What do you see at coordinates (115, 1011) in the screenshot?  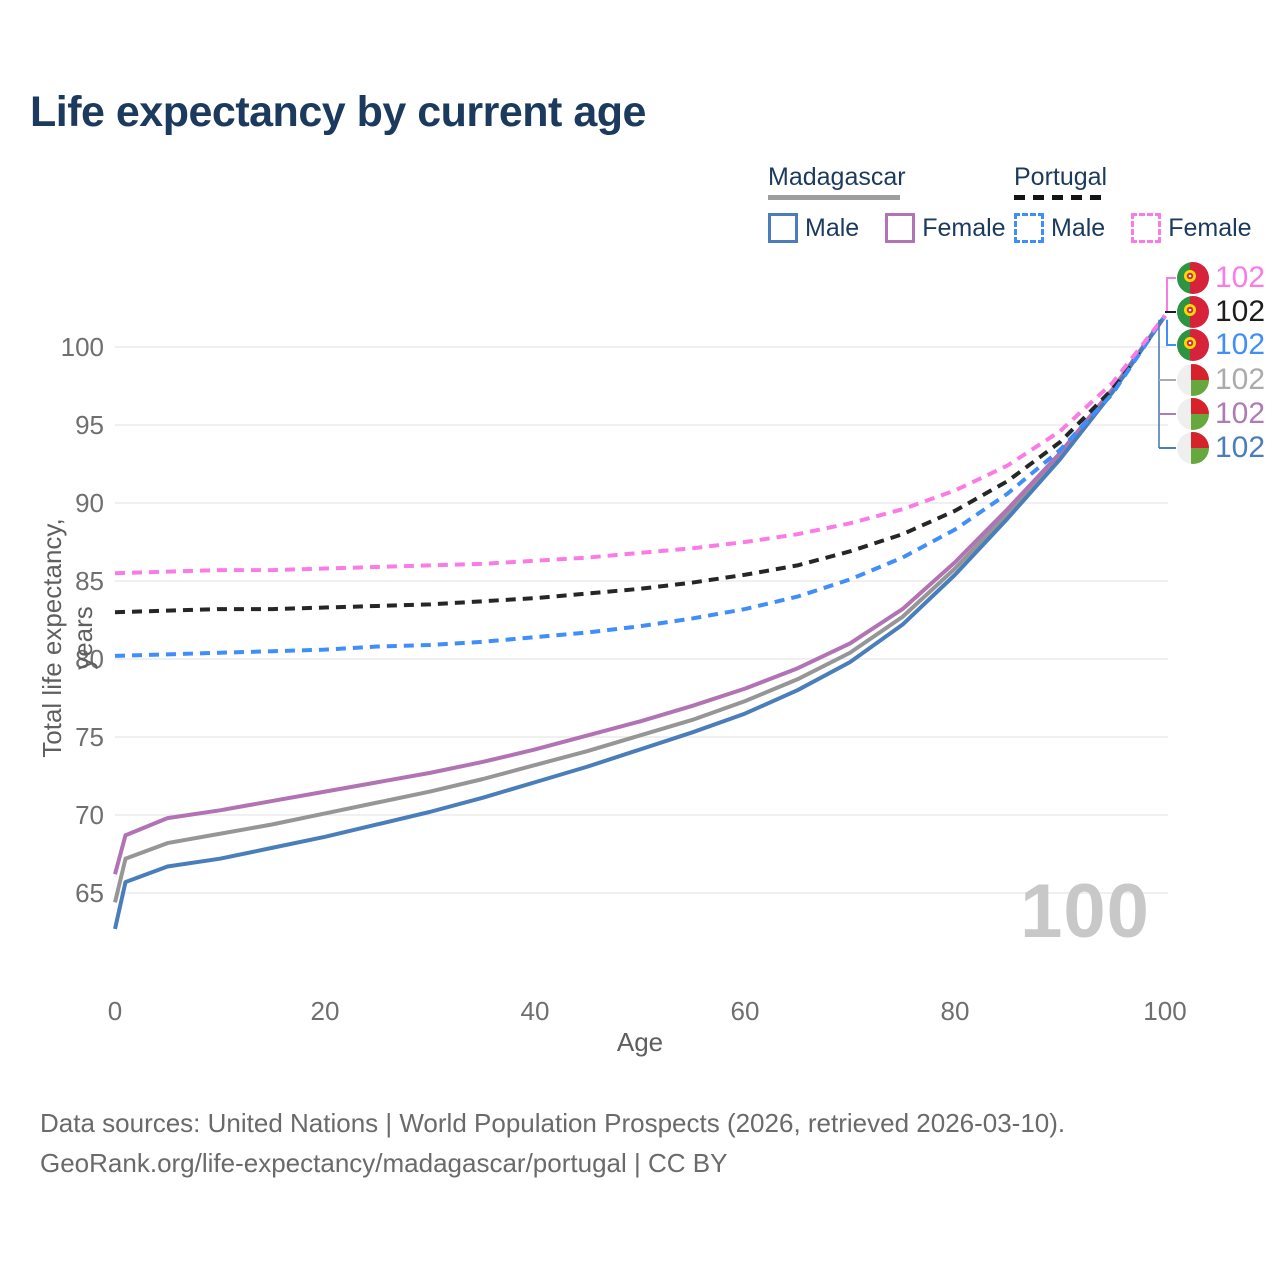 I see `x-tick-label: 0` at bounding box center [115, 1011].